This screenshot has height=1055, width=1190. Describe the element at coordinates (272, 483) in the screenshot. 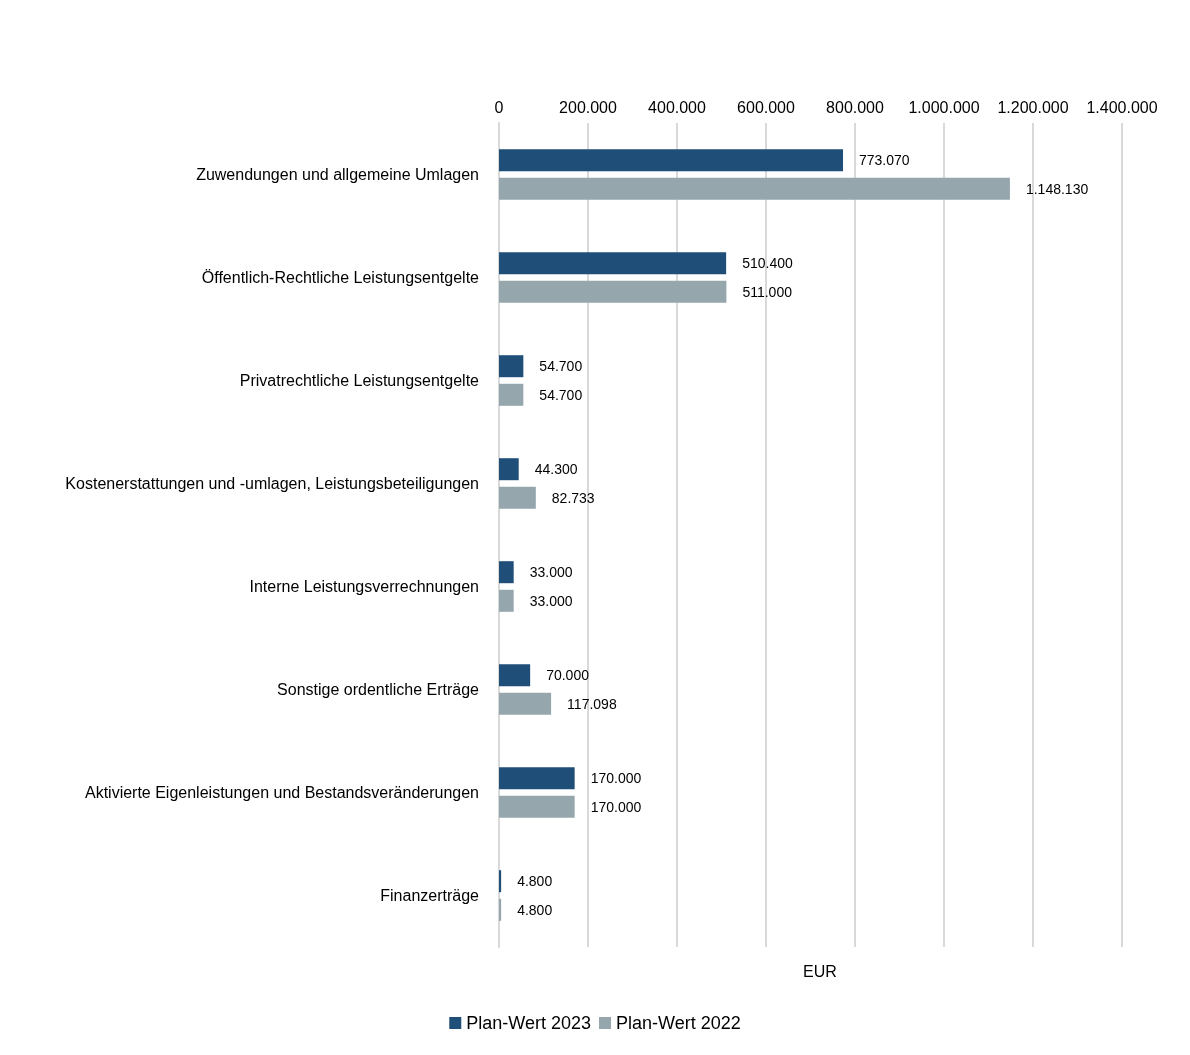

I see `y-tick-label: Kostenerstattungen und -umlagen, Leistungsbeteiligungen` at that location.